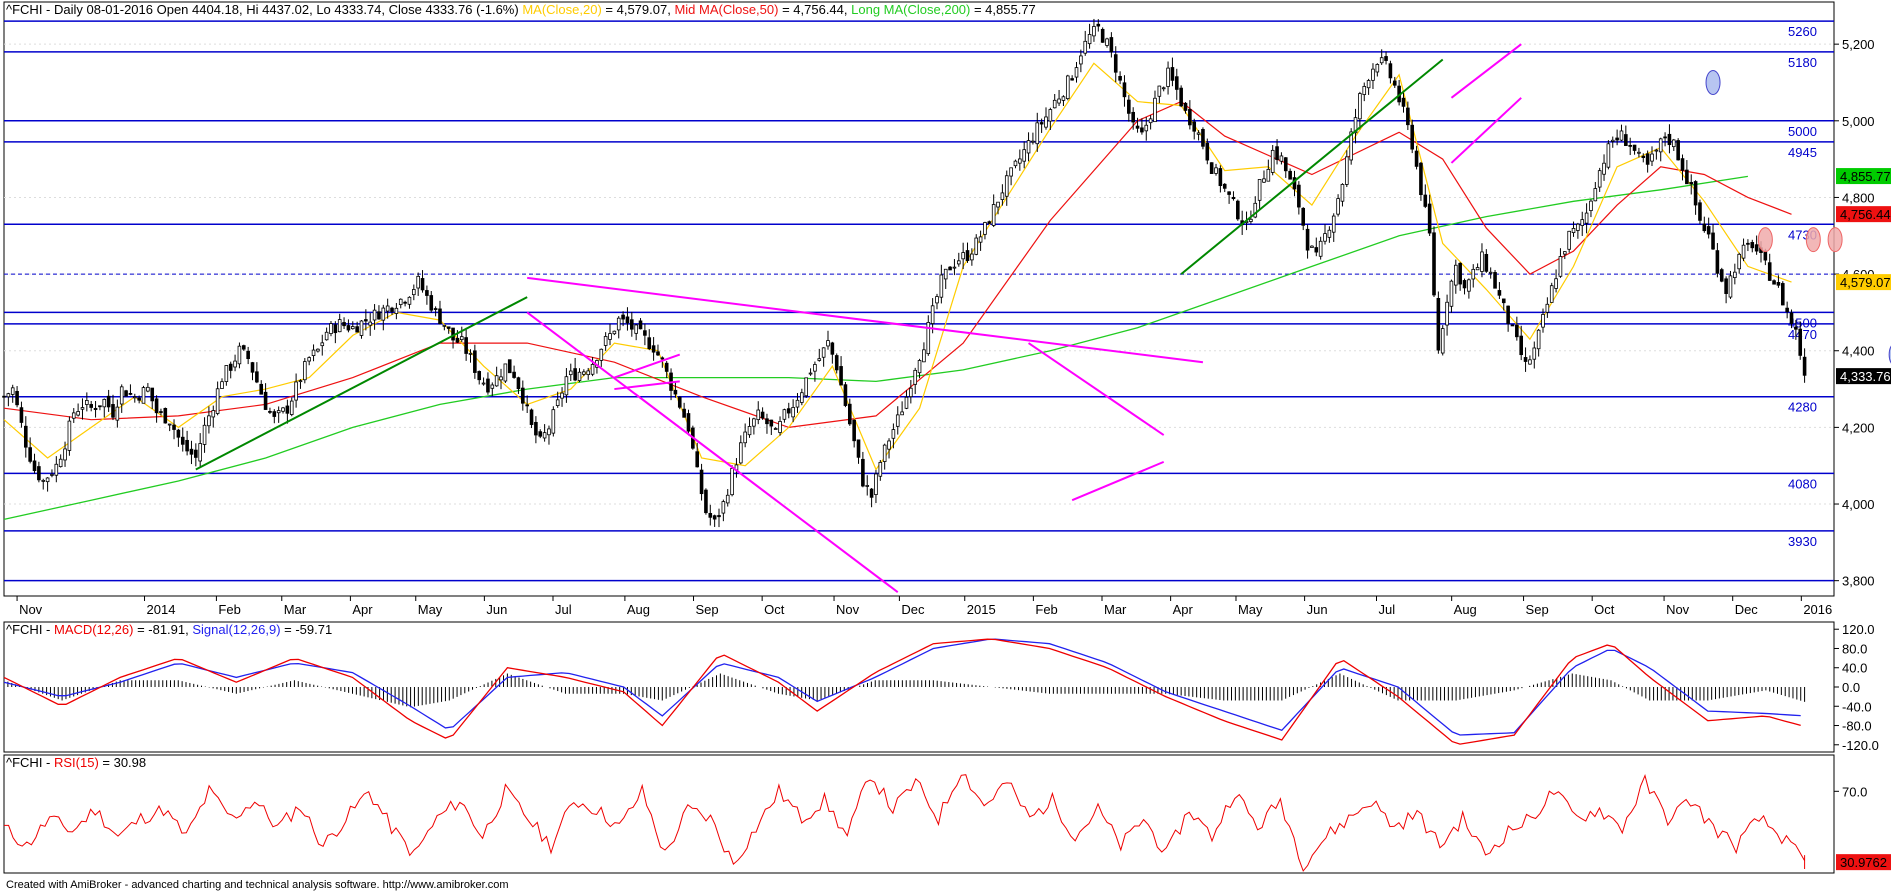 The image size is (1891, 892). I want to click on rsi-value-badge, so click(1863, 862).